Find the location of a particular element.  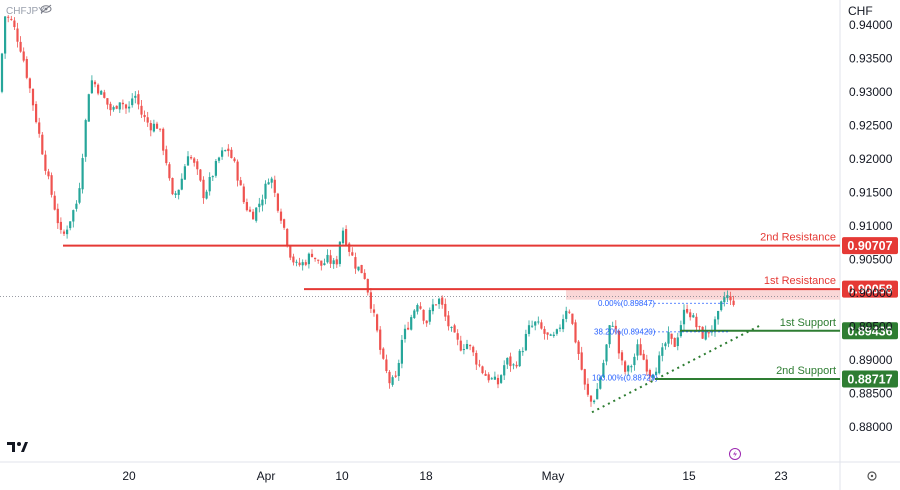

y-tick-label: 0.93500 is located at coordinates (871, 59).